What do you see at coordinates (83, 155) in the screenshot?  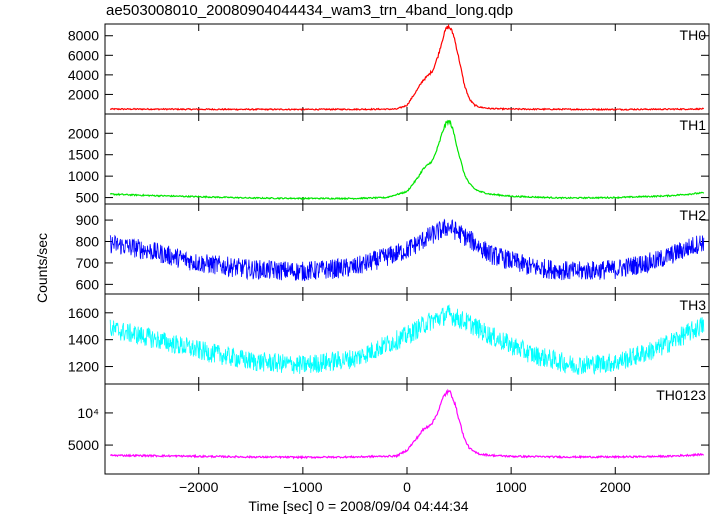 I see `y-tick-label: 1500` at bounding box center [83, 155].